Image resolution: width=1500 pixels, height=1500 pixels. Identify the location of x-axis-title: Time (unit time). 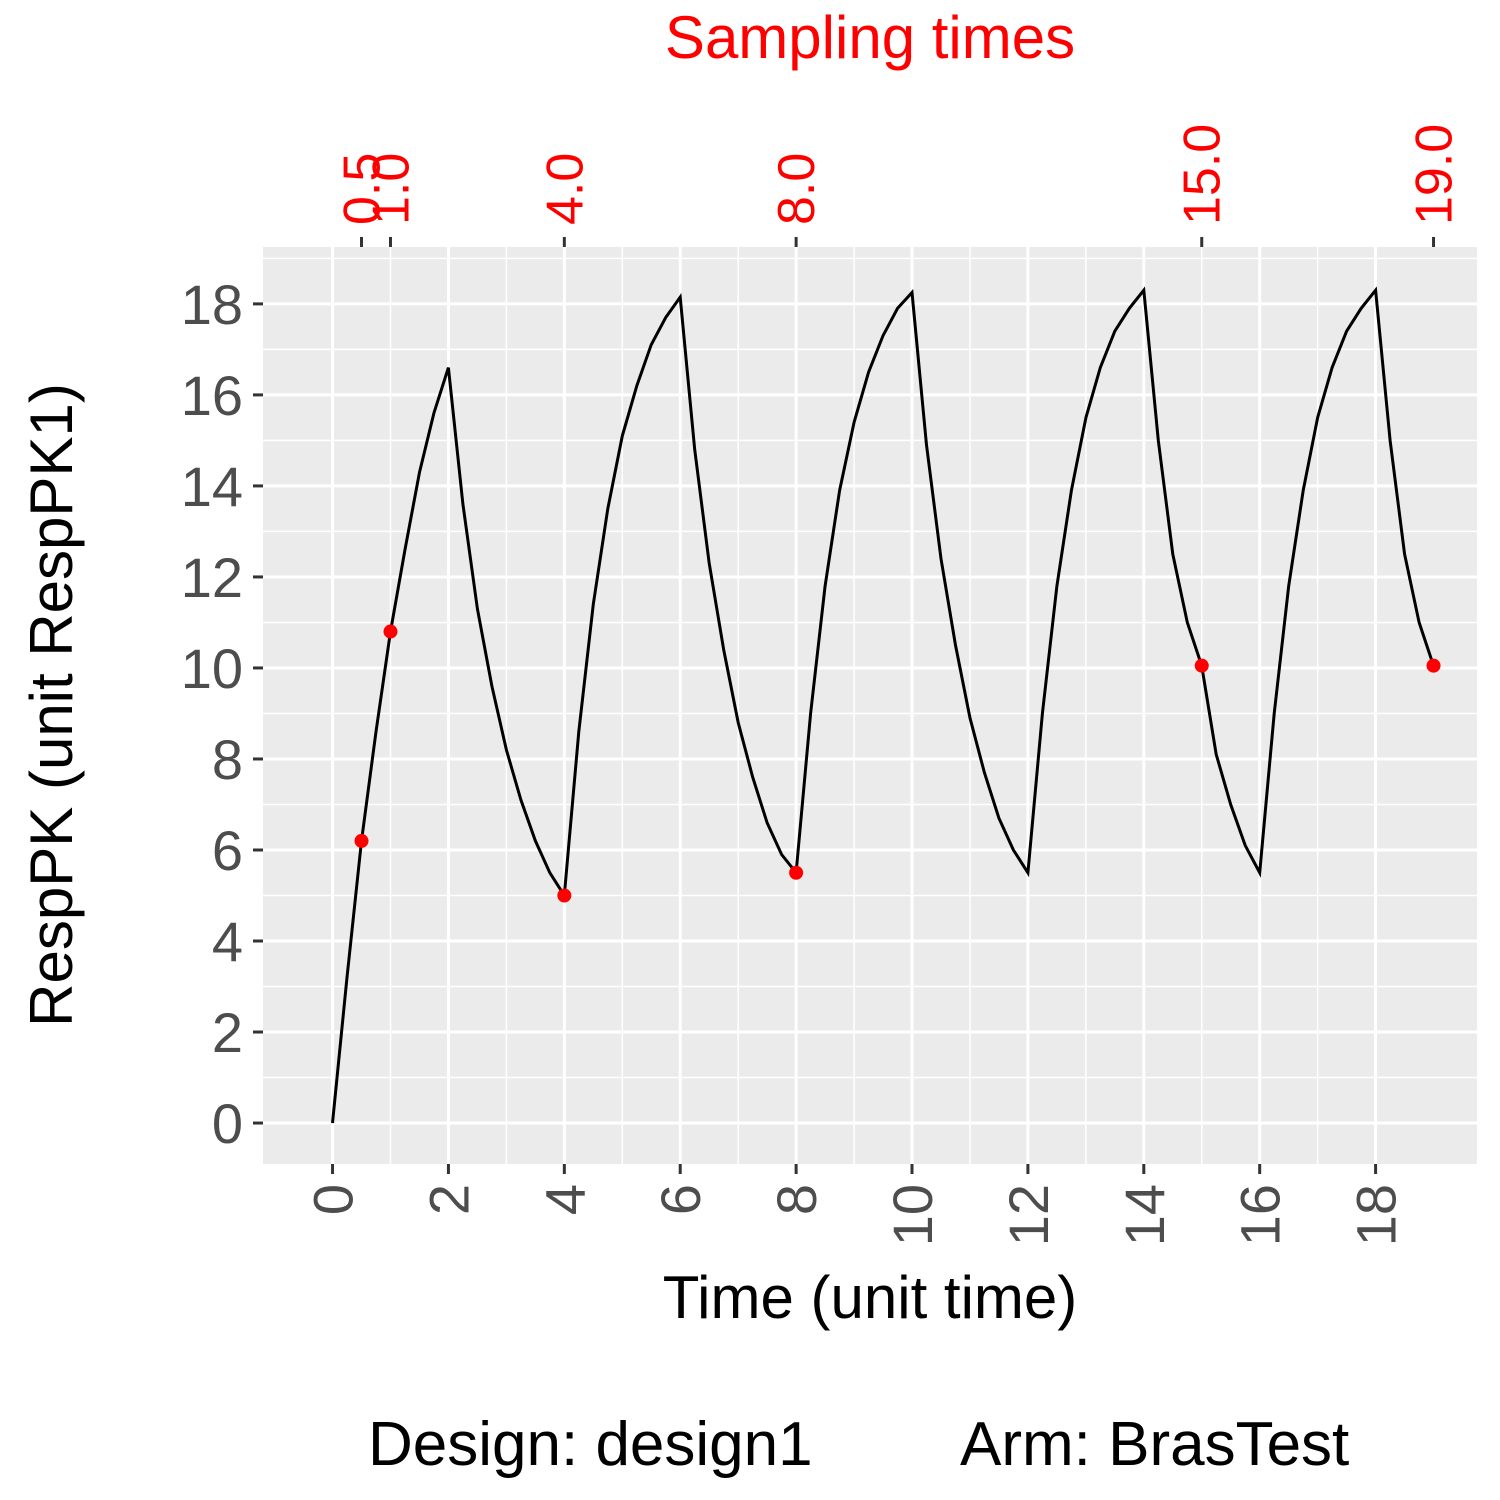
(870, 1297).